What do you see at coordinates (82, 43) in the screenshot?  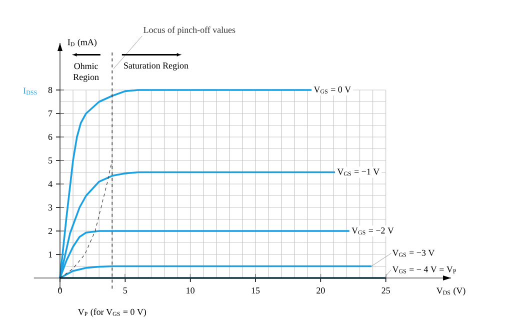 I see `y-axis-title: I$_{D}$ (mA)` at bounding box center [82, 43].